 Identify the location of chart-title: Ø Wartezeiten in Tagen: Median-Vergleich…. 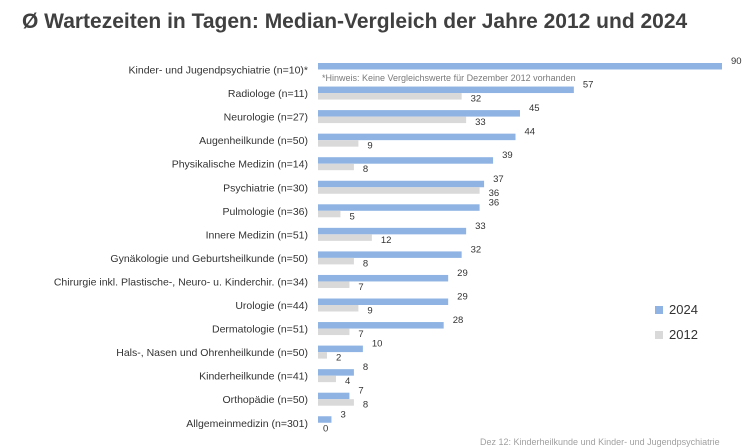
(355, 21).